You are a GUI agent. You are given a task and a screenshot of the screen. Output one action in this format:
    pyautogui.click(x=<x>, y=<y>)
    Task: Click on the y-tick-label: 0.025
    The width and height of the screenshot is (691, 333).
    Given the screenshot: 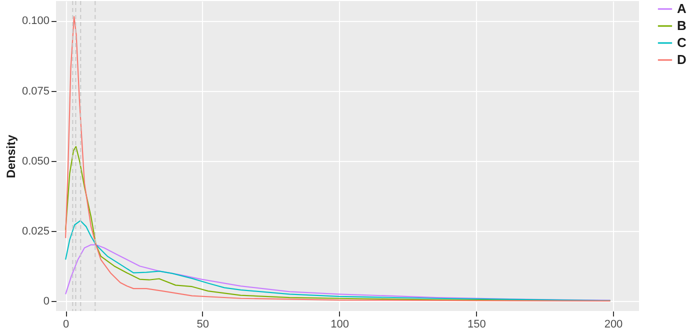 What is the action you would take?
    pyautogui.click(x=36, y=232)
    